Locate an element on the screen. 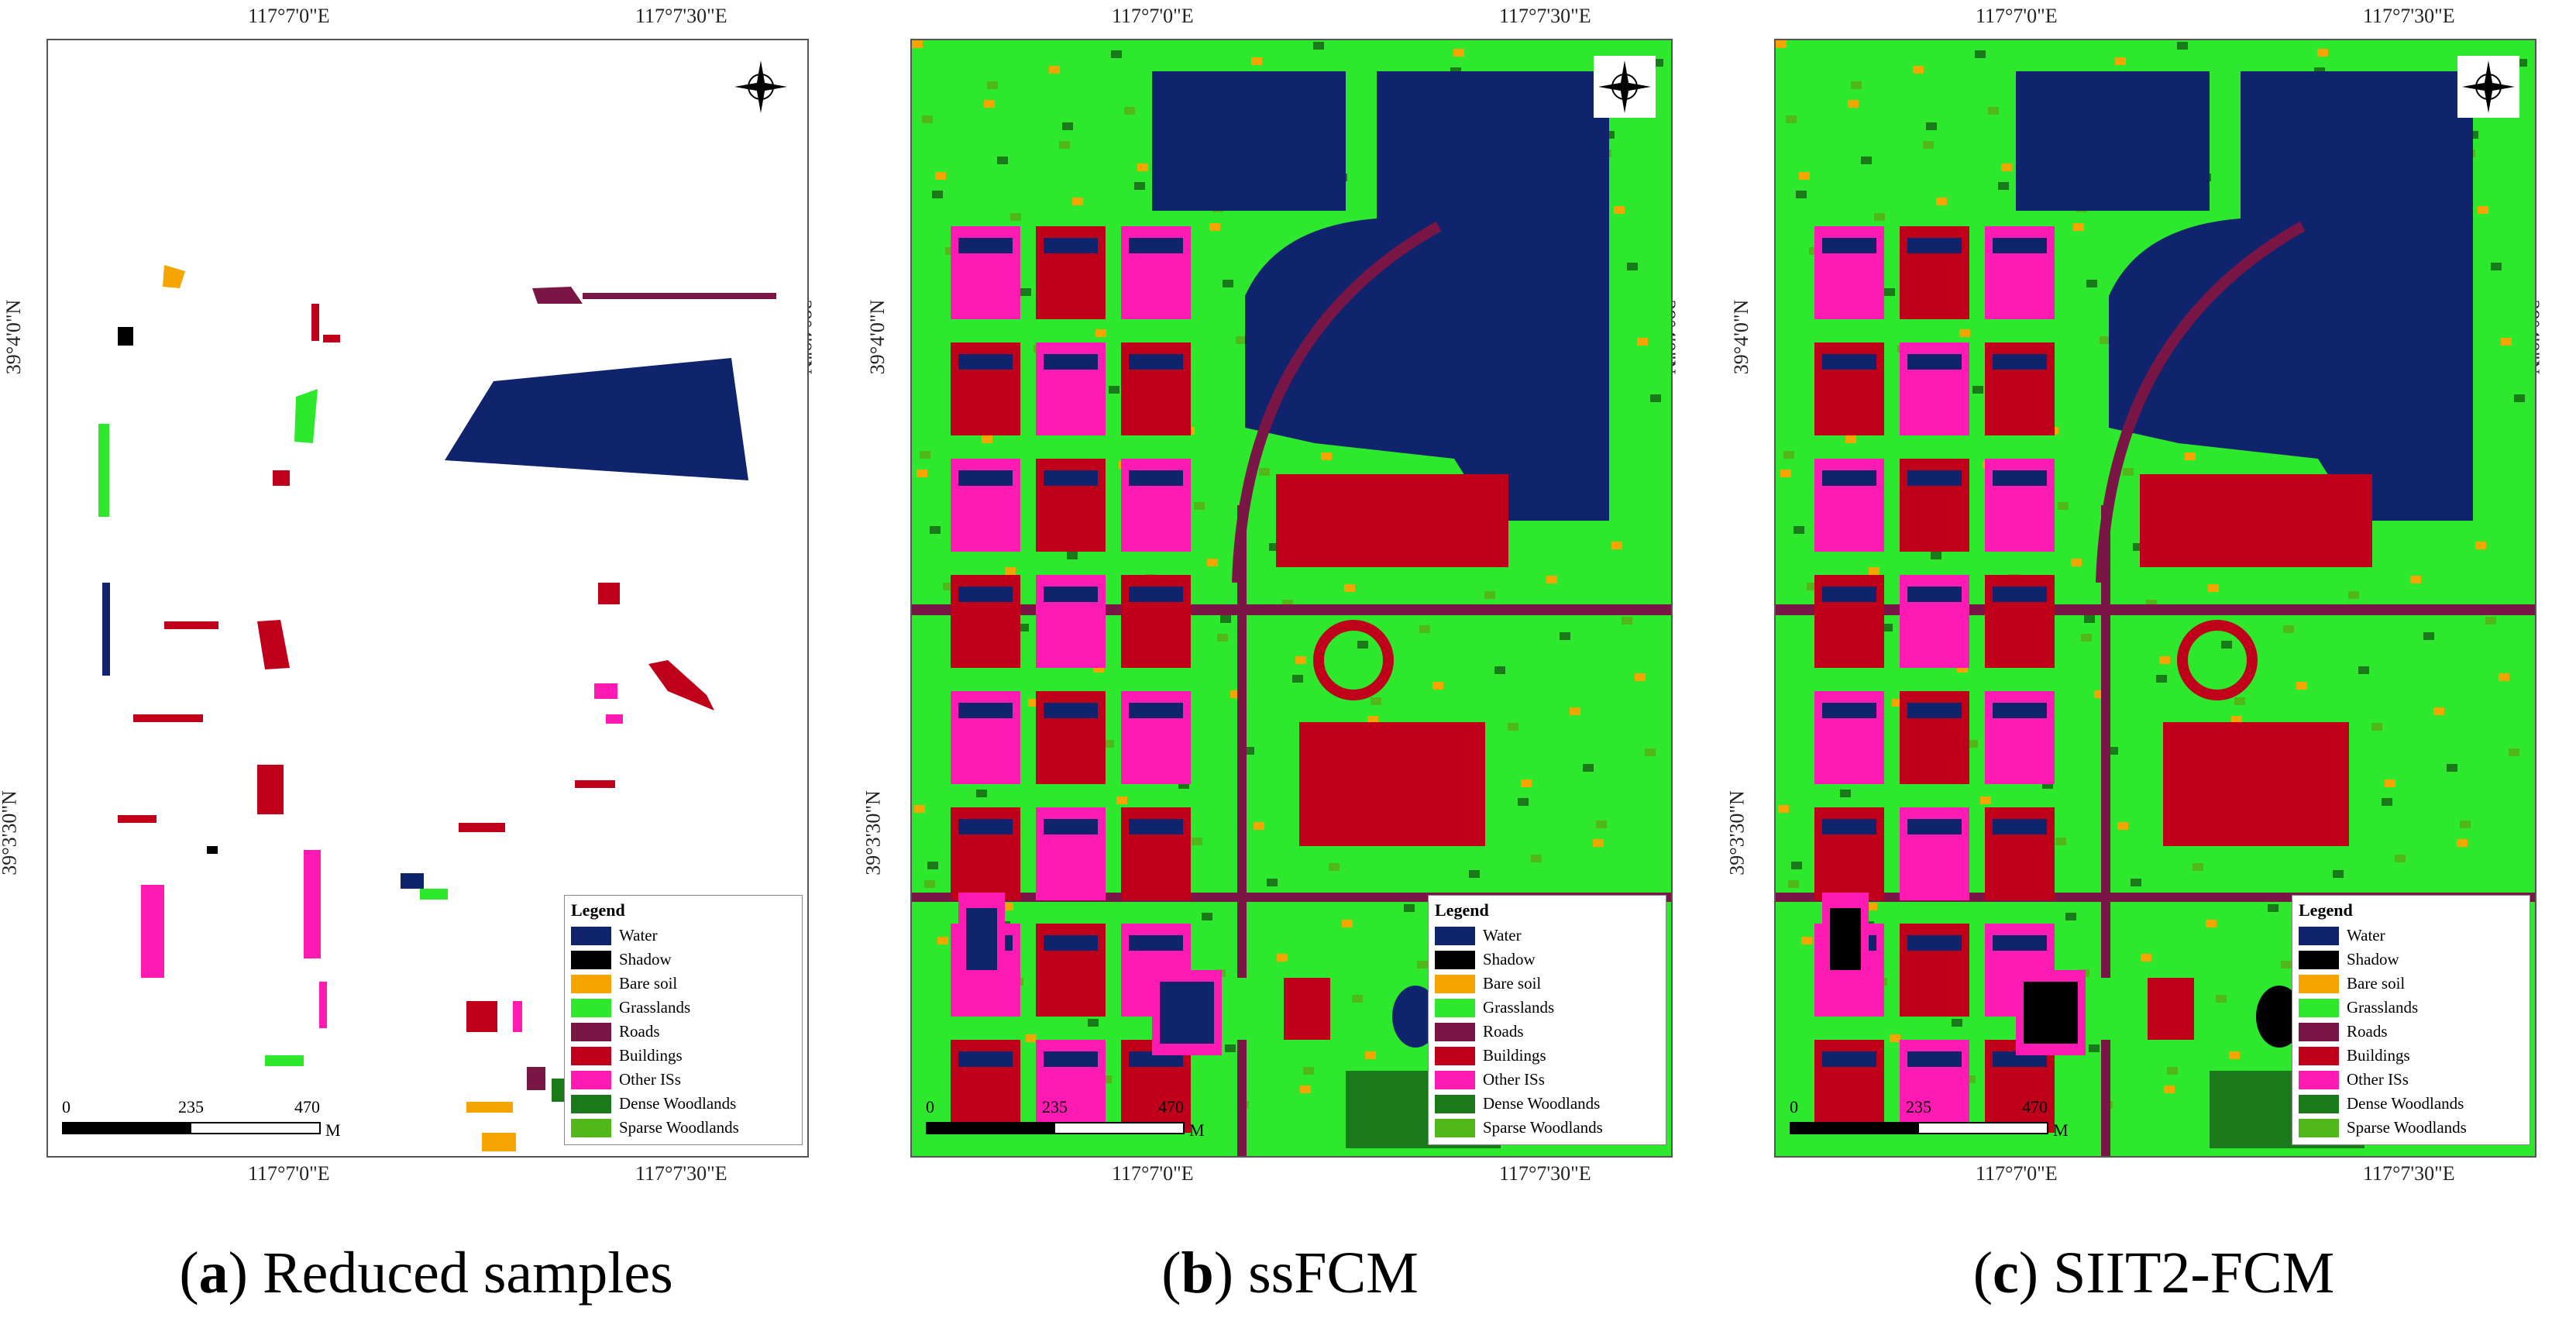 This screenshot has height=1335, width=2576. sample-roads is located at coordinates (557, 295).